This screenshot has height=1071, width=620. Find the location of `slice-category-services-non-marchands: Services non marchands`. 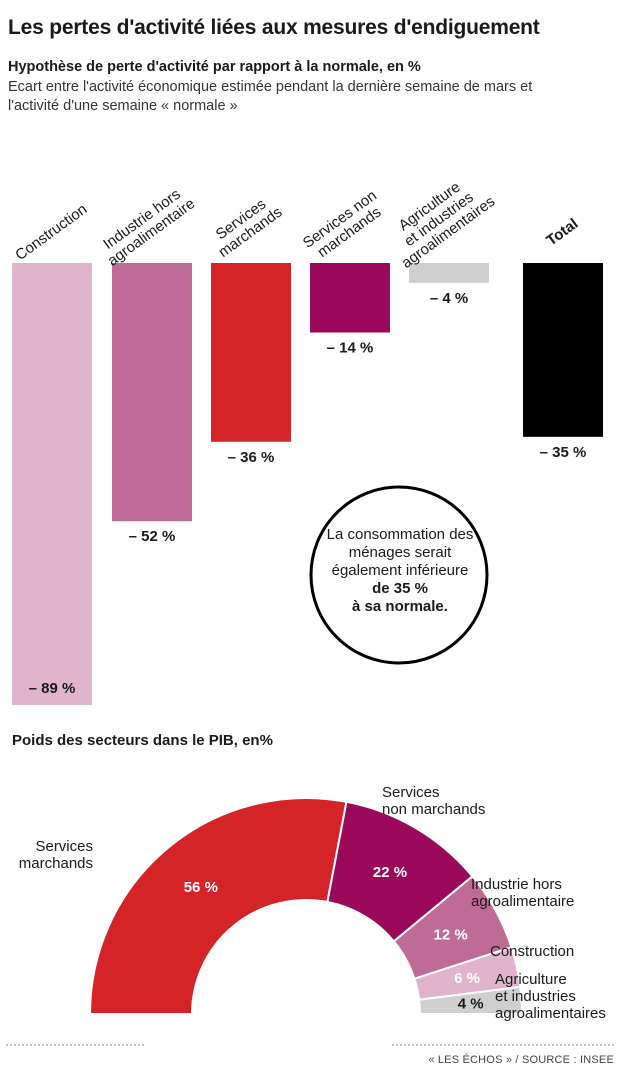

slice-category-services-non-marchands: Services non marchands is located at coordinates (433, 801).